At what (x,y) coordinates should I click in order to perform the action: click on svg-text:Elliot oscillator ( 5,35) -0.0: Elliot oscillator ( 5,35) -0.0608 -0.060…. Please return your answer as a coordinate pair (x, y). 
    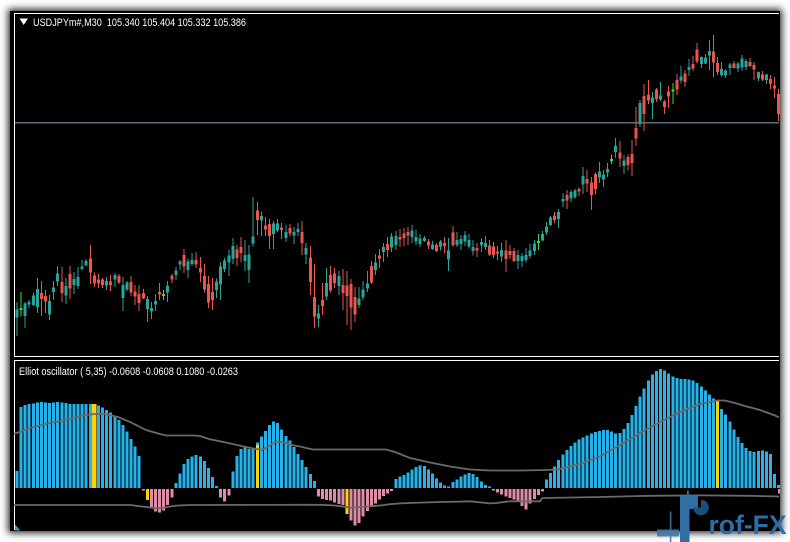
    Looking at the image, I should click on (128, 372).